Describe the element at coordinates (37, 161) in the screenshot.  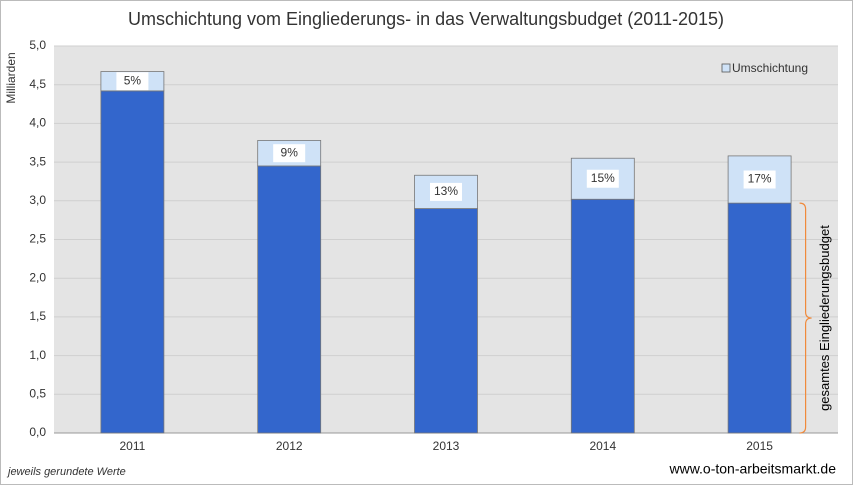
I see `y-tick-label: 3,5` at that location.